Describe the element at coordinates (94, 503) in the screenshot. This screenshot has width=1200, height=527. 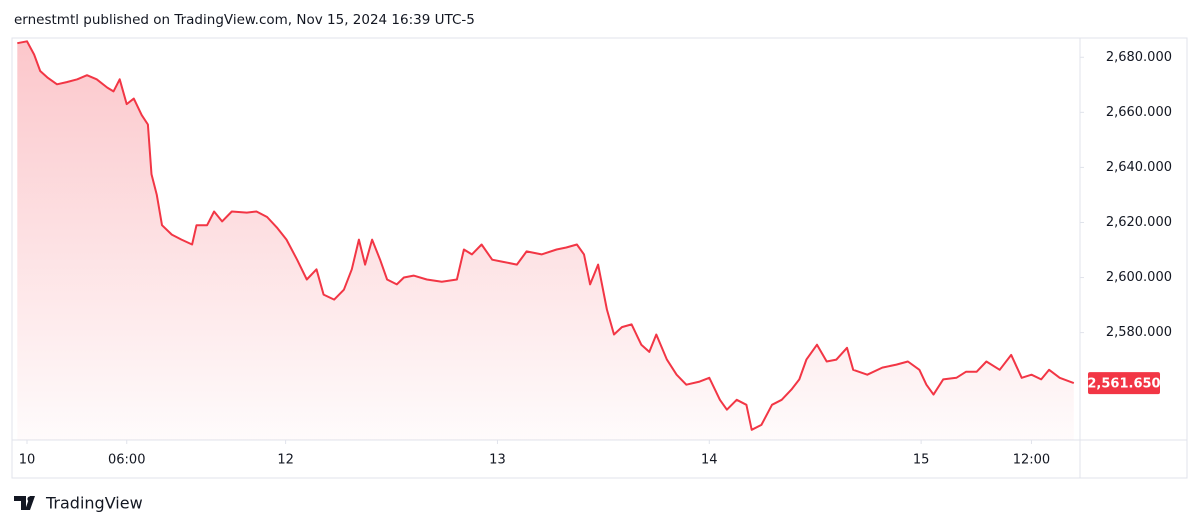
I see `footer-brand: TradingView` at that location.